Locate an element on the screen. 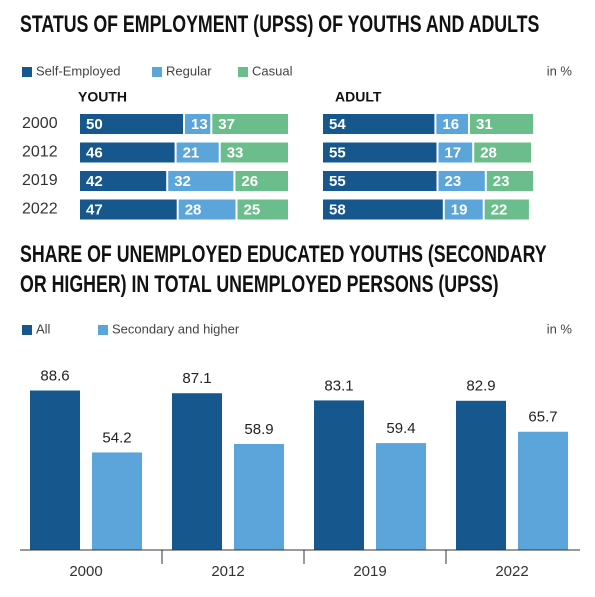  legend-label: Secondary and higher is located at coordinates (176, 328).